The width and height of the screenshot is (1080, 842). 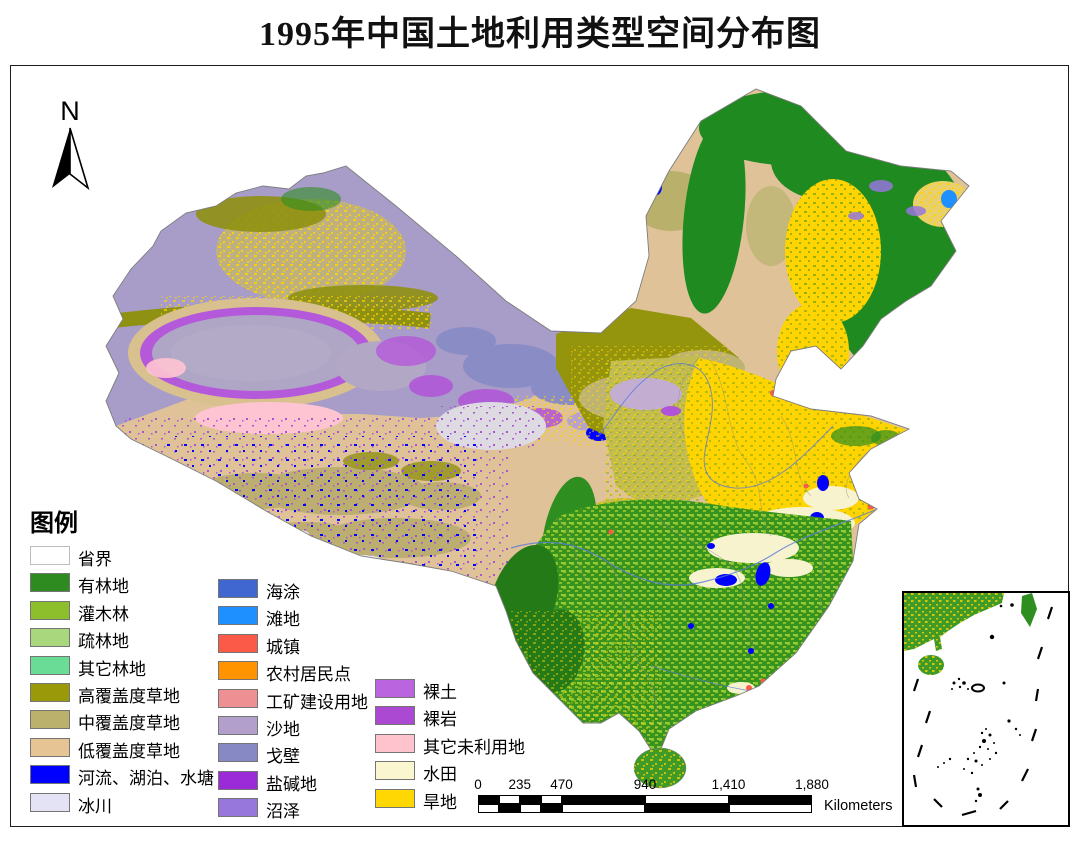 I want to click on south-china-sea-inset, so click(x=986, y=709).